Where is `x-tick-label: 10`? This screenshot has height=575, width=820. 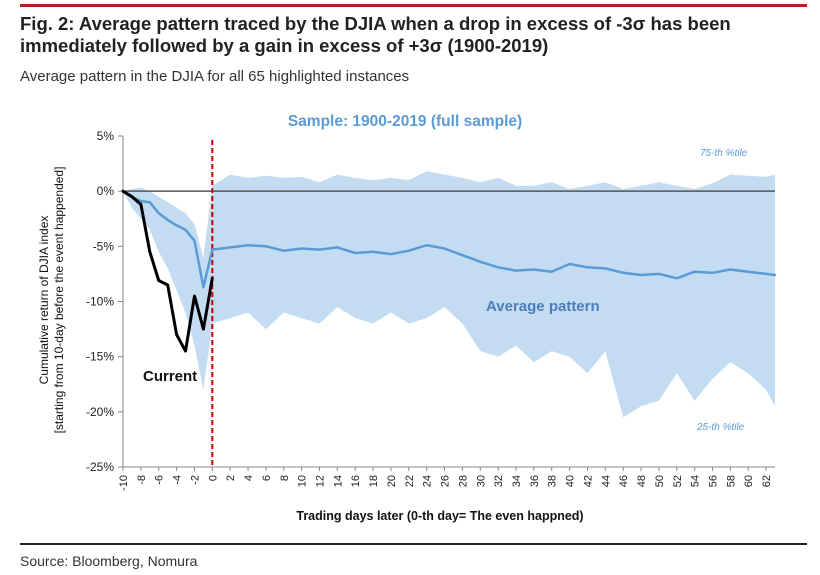
x-tick-label: 10 is located at coordinates (303, 481).